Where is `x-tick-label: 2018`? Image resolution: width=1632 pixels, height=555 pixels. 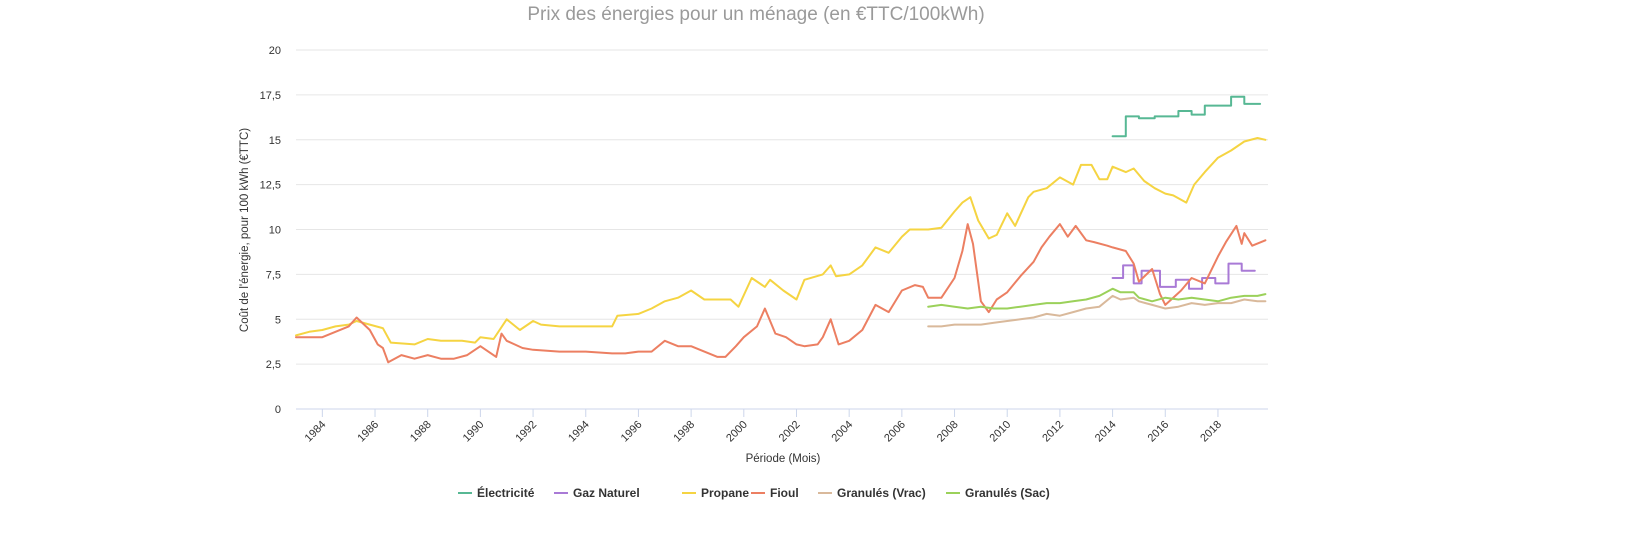
x-tick-label: 2018 is located at coordinates (1211, 432).